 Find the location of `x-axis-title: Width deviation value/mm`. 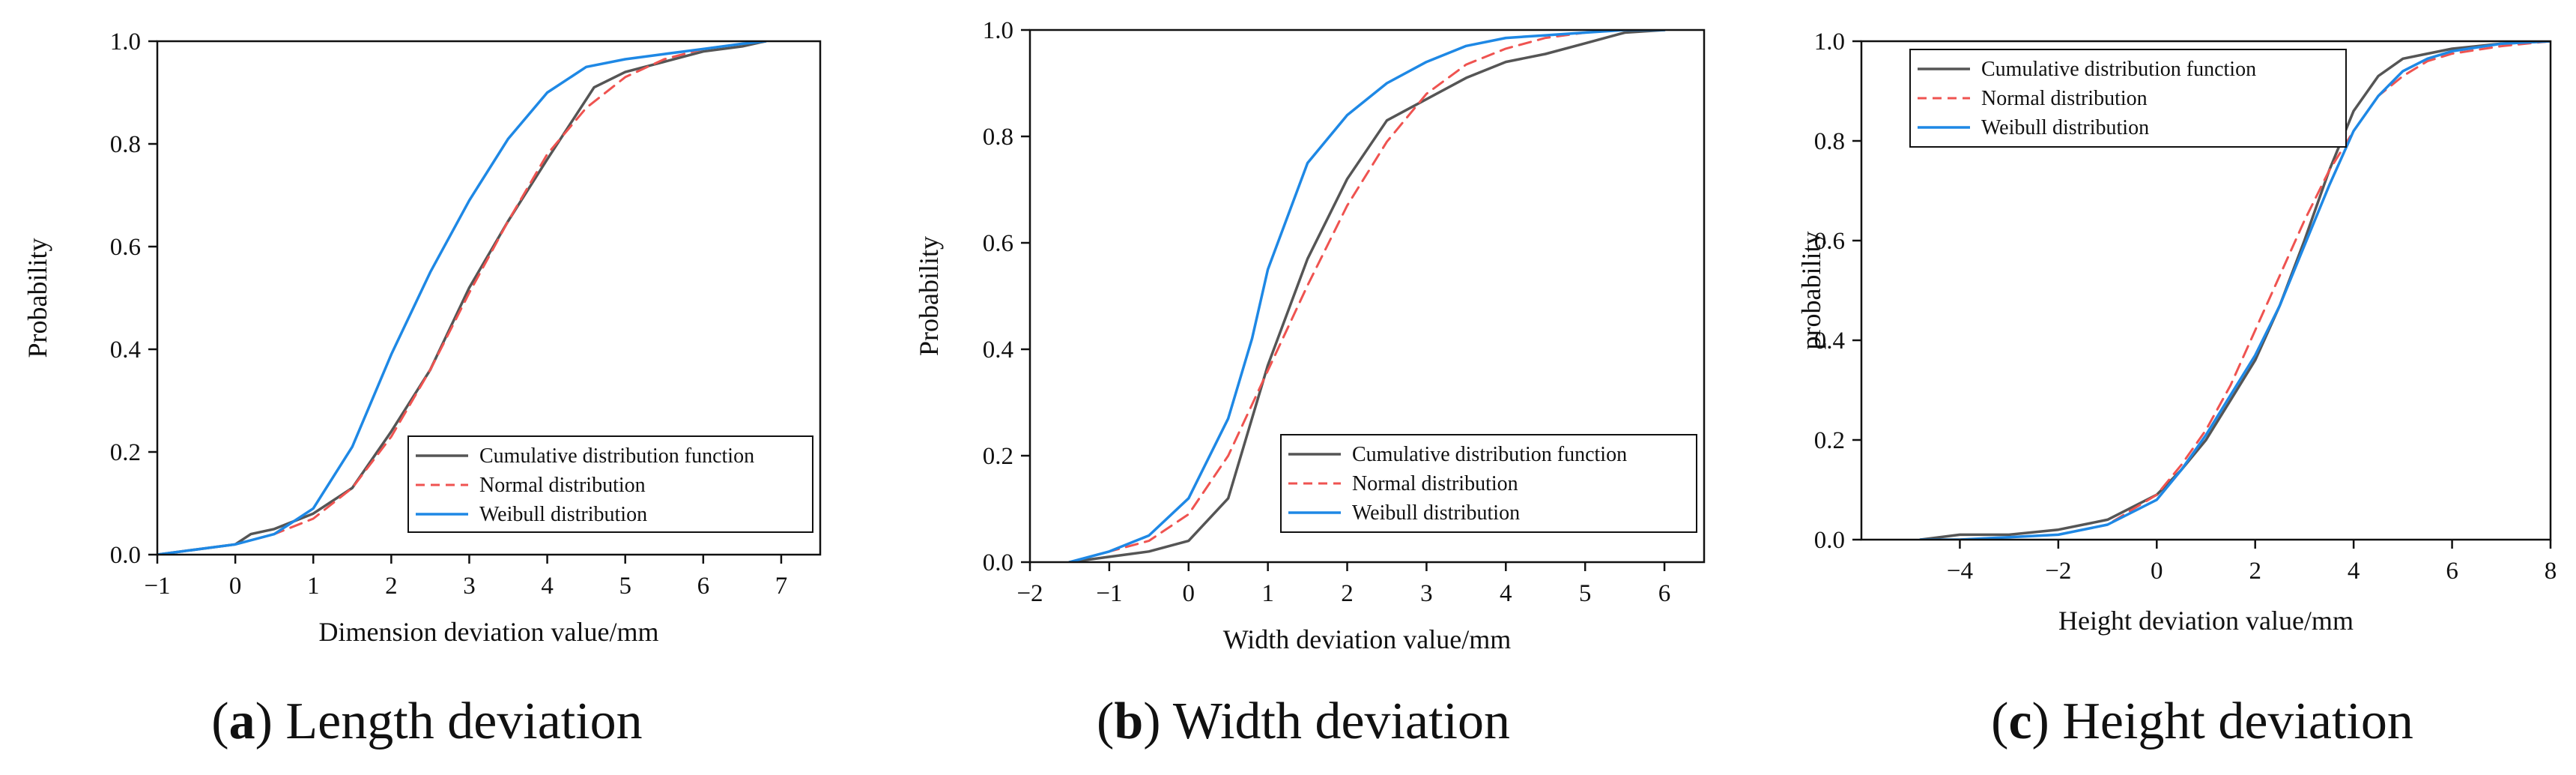

x-axis-title: Width deviation value/mm is located at coordinates (1367, 639).